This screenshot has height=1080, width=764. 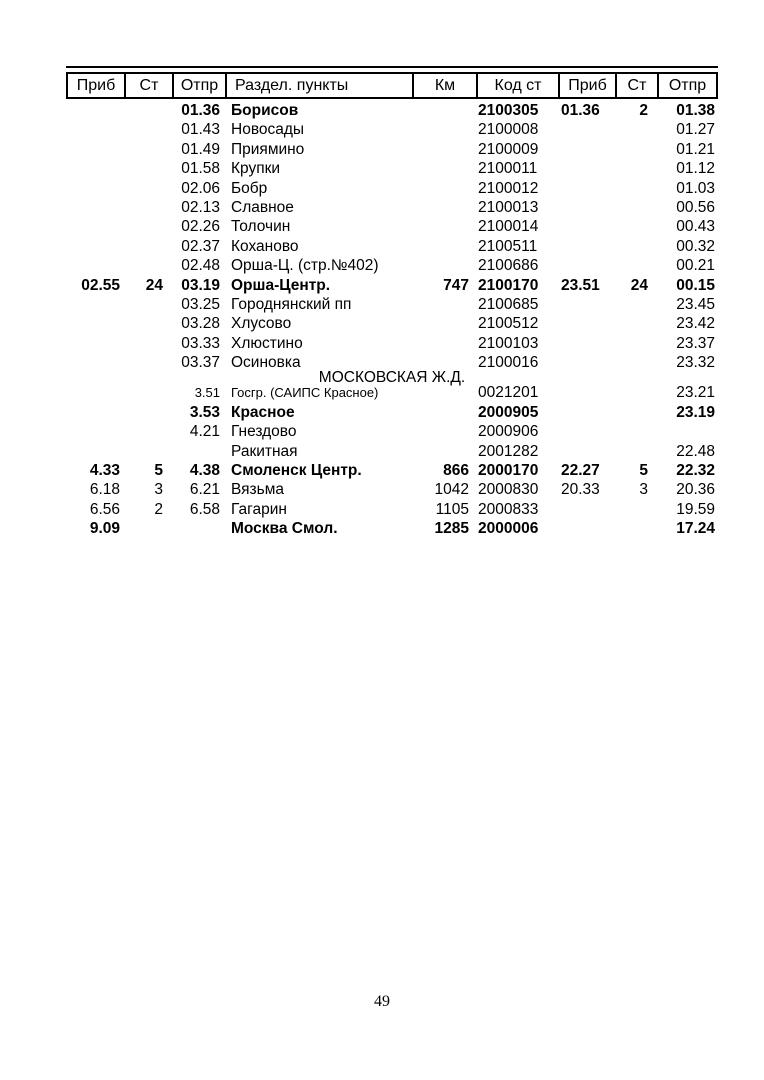 What do you see at coordinates (508, 130) in the screenshot?
I see `cell-station-code: 2100008` at bounding box center [508, 130].